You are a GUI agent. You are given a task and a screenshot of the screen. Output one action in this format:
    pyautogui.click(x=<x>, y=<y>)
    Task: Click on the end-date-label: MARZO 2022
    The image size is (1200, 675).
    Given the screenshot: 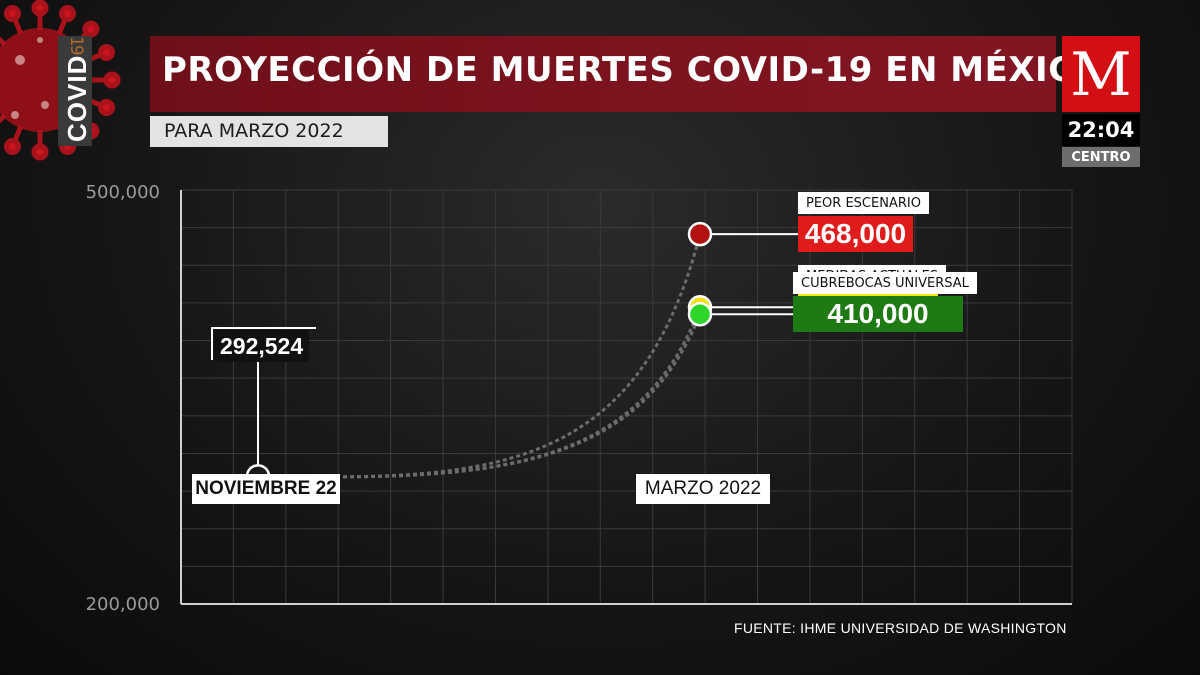 What is the action you would take?
    pyautogui.click(x=703, y=489)
    